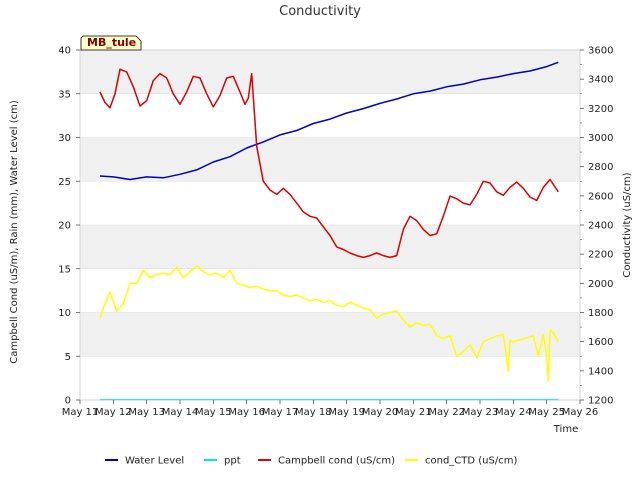 This screenshot has width=640, height=480. Describe the element at coordinates (600, 51) in the screenshot. I see `y-right-tick-label: 3600` at that location.